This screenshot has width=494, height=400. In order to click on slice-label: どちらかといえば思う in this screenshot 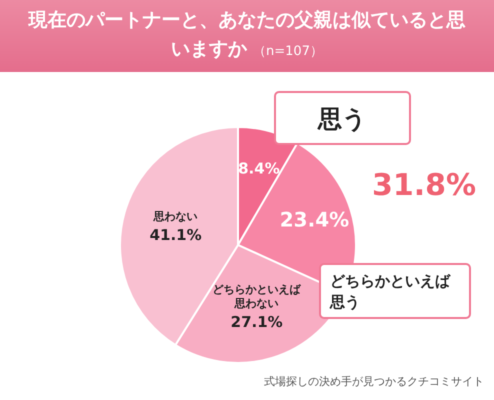, I will do `click(390, 291)`.